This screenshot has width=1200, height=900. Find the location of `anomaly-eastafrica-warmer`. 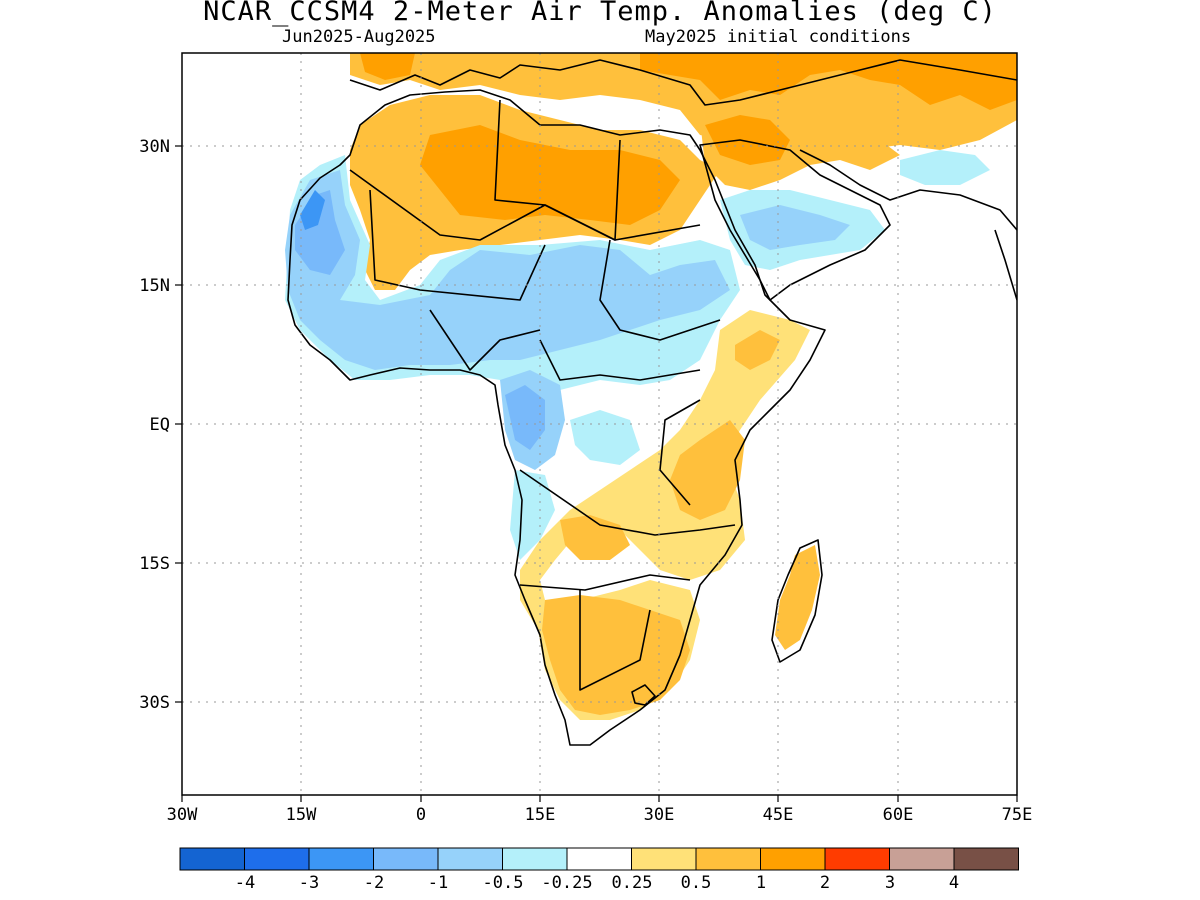

anomaly-eastafrica-warmer is located at coordinates (757, 350).